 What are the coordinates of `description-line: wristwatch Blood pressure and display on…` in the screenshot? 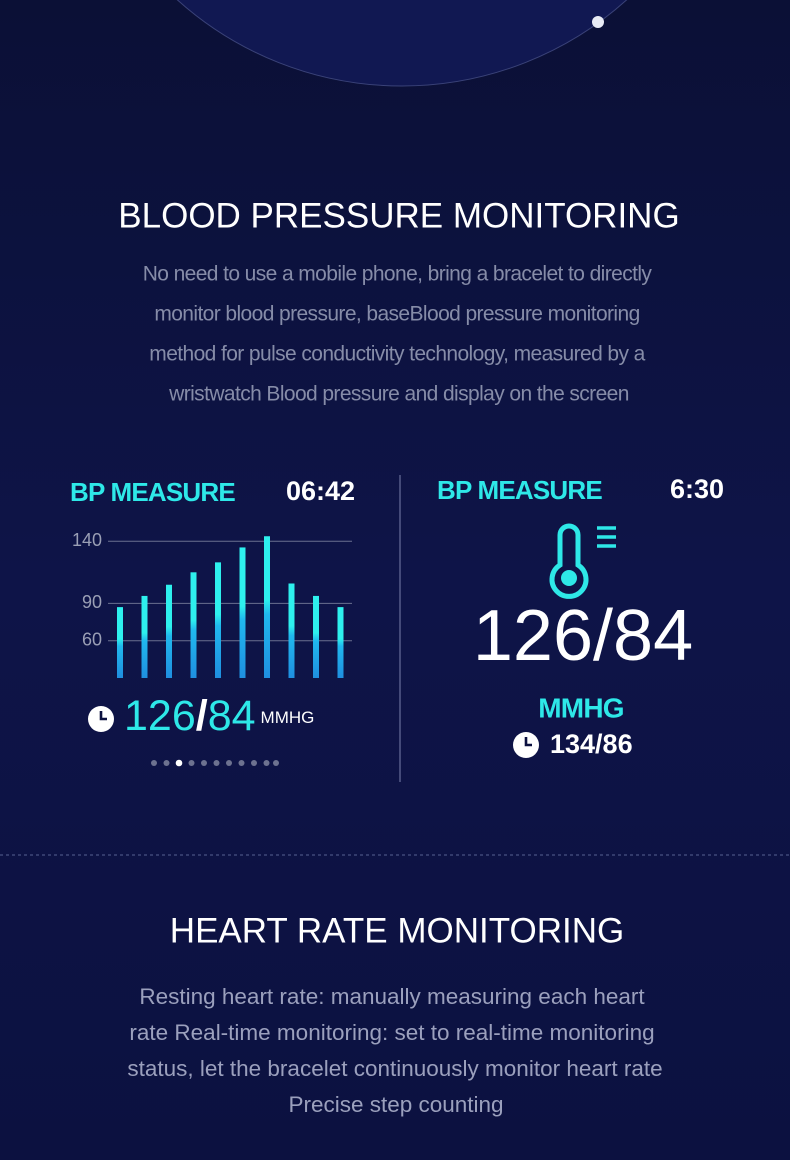 It's located at (398, 394).